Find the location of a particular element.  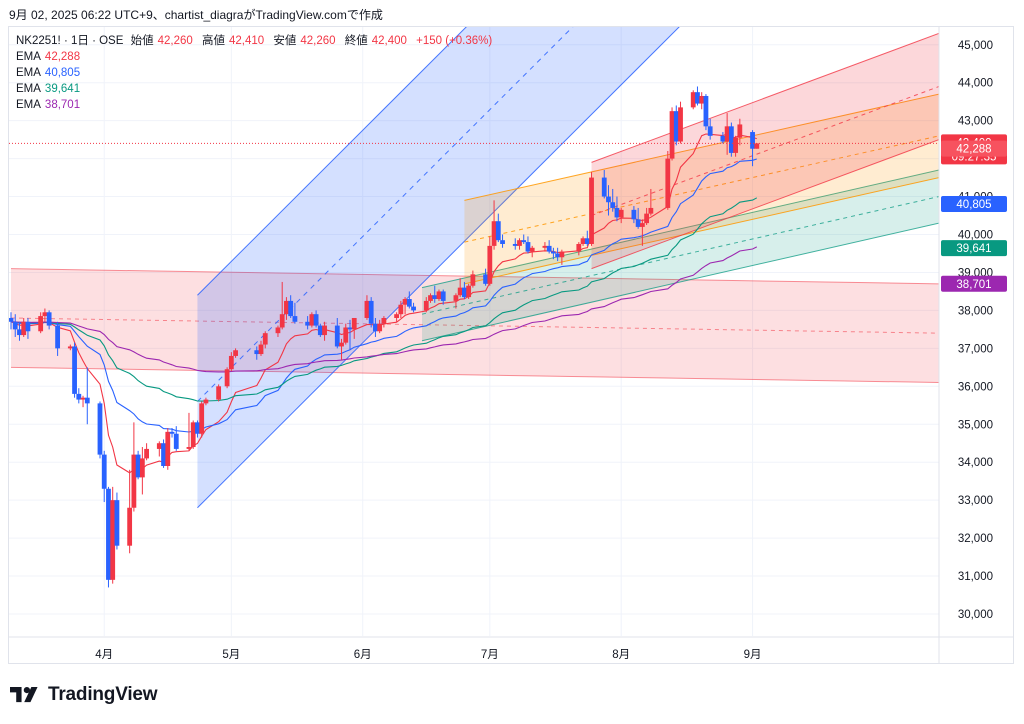

y-tick-label: 31,000 is located at coordinates (975, 577).